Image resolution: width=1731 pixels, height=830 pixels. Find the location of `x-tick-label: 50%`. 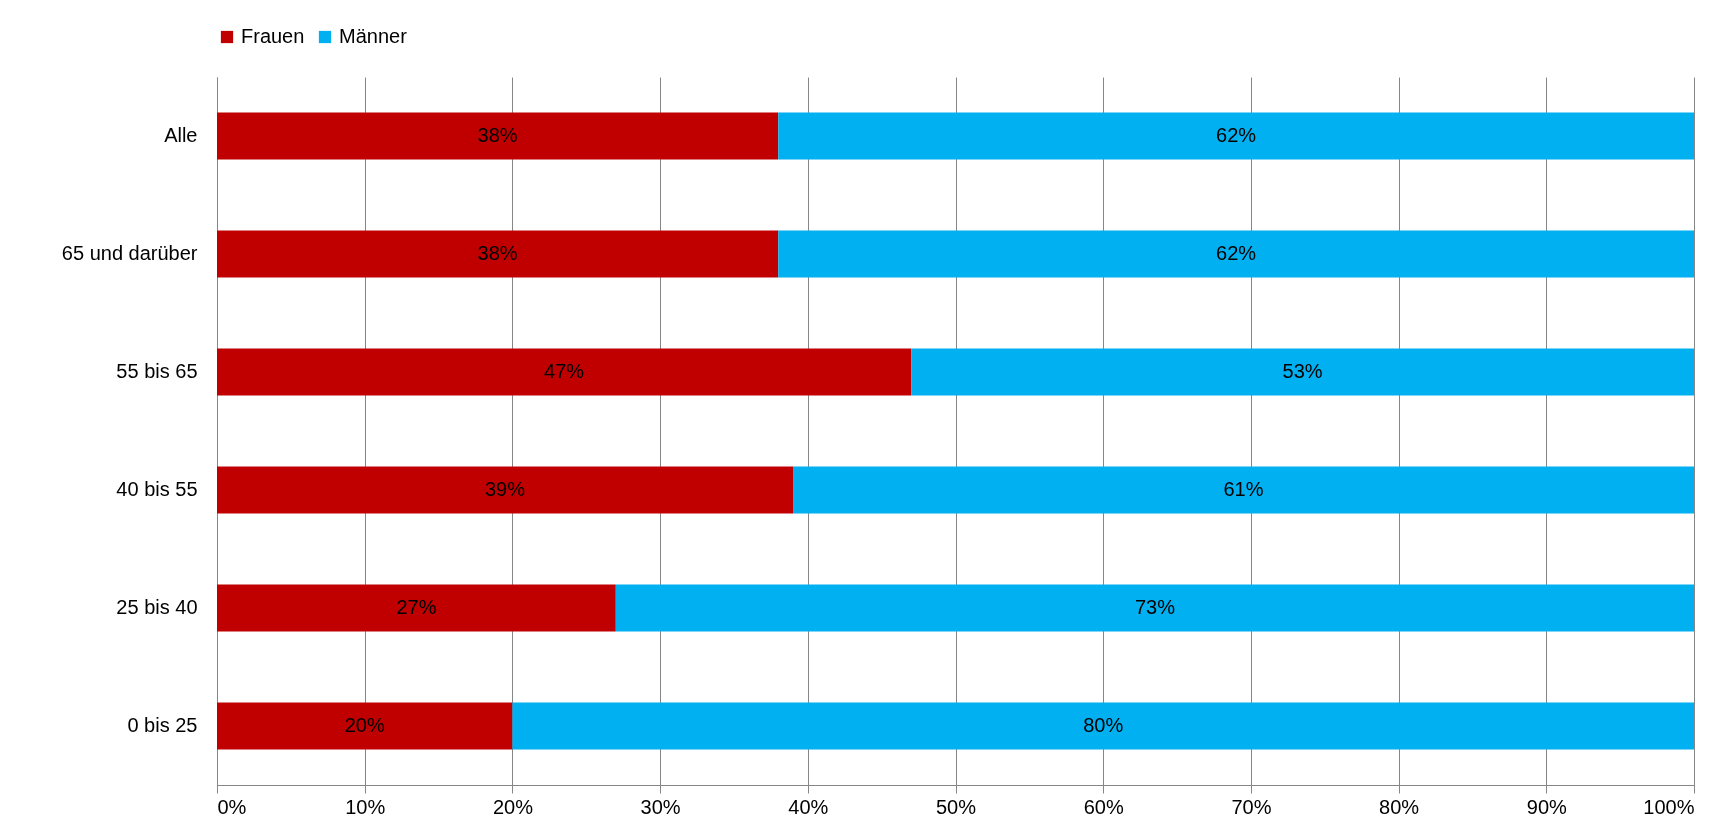

x-tick-label: 50% is located at coordinates (956, 806).